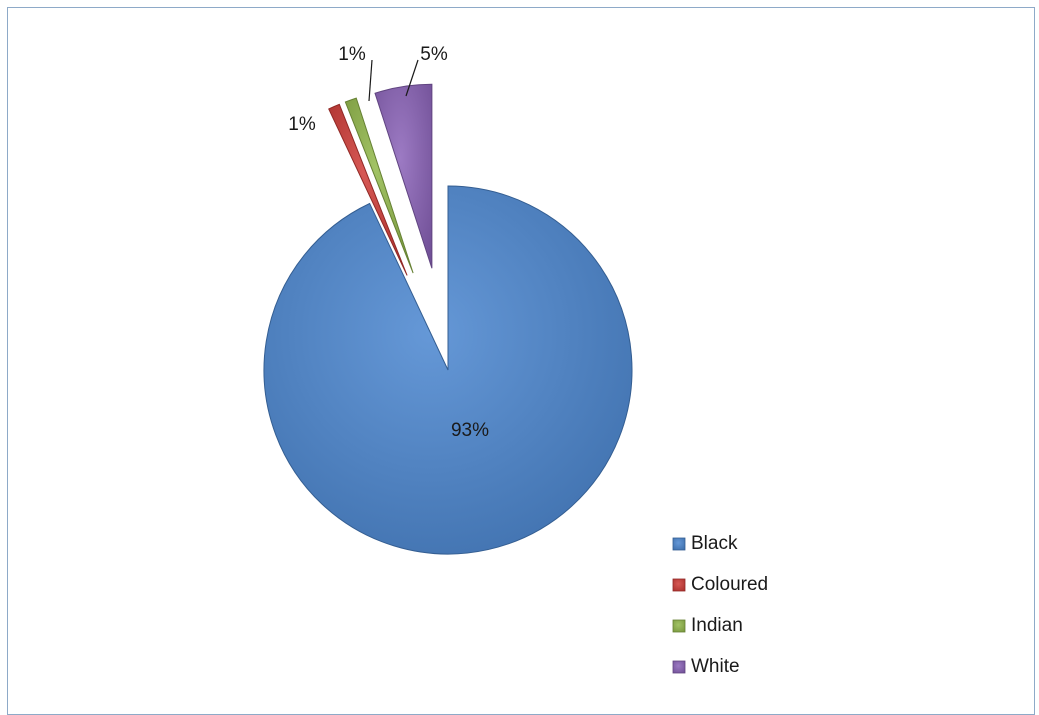  Describe the element at coordinates (715, 666) in the screenshot. I see `legend-label-white: White` at that location.